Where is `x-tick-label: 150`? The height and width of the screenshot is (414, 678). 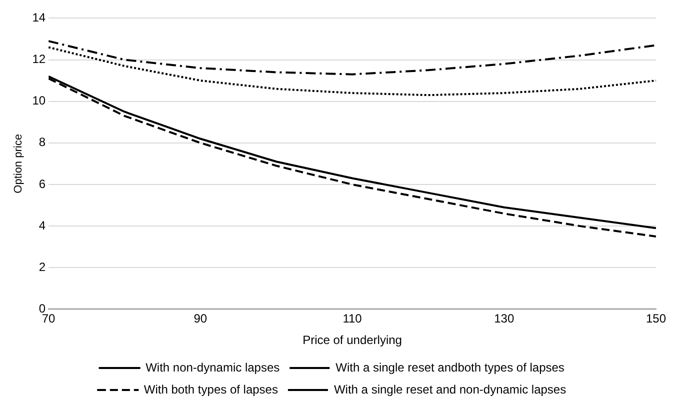
x-tick-label: 150 is located at coordinates (656, 319).